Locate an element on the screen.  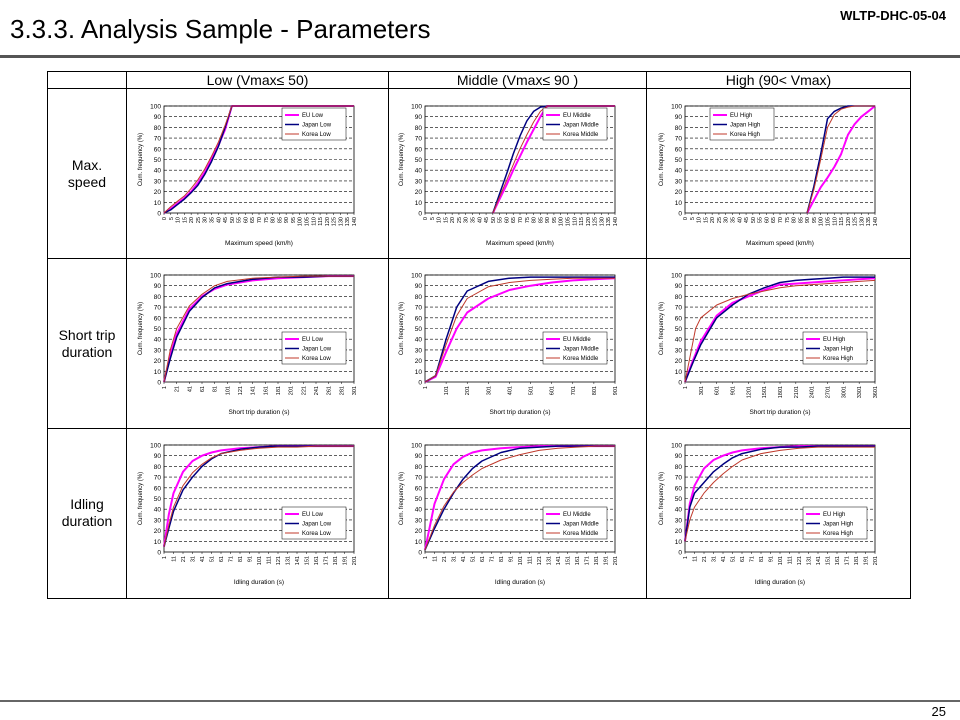
footer-divider is located at coordinates (480, 701).